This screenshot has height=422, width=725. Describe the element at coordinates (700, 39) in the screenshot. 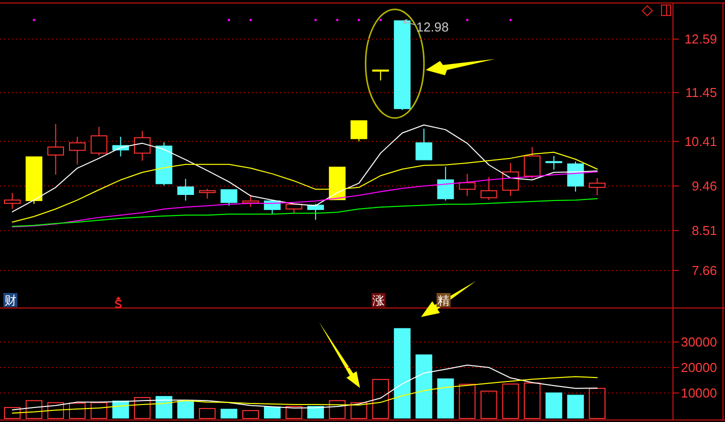

I see `y-tick-label: 12.59` at that location.